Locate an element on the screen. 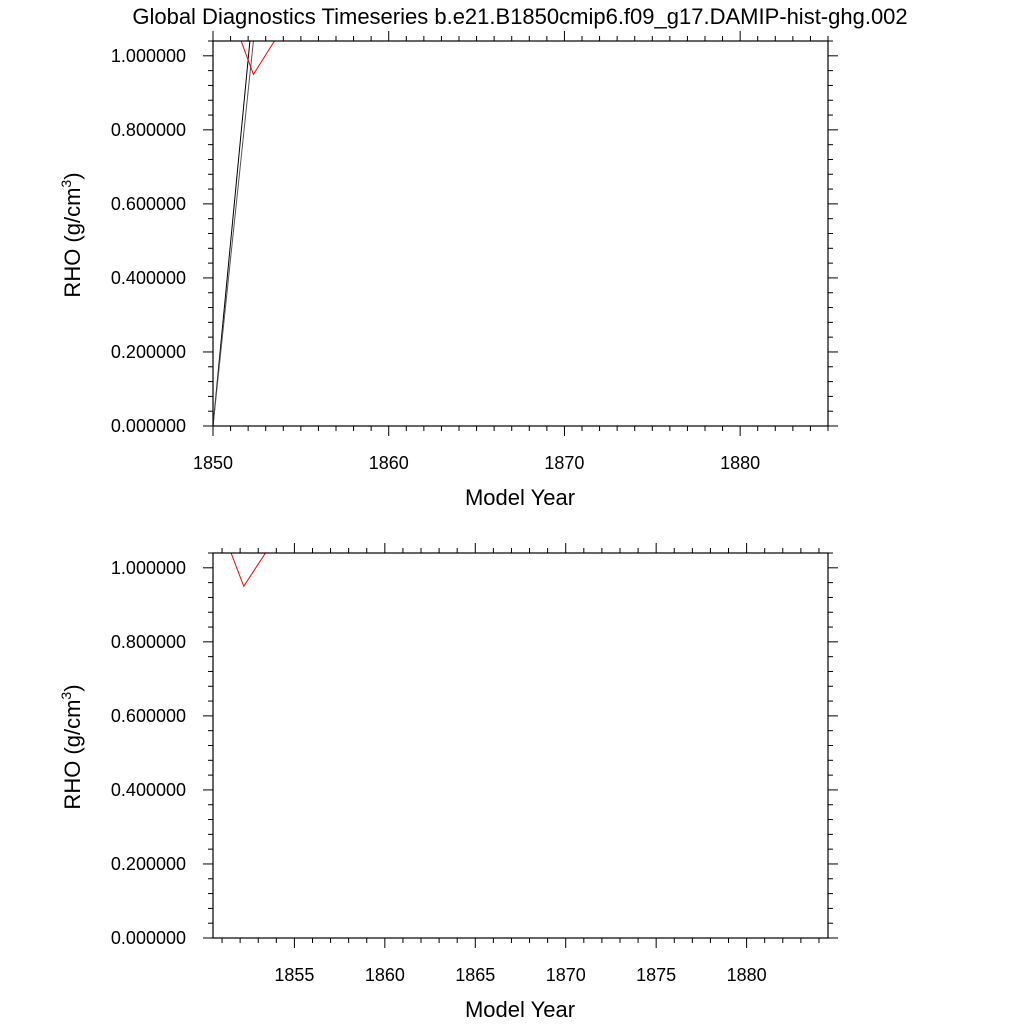 Image resolution: width=1024 pixels, height=1024 pixels. bottom-y-axis-label-superscript: 3 is located at coordinates (66, 696).